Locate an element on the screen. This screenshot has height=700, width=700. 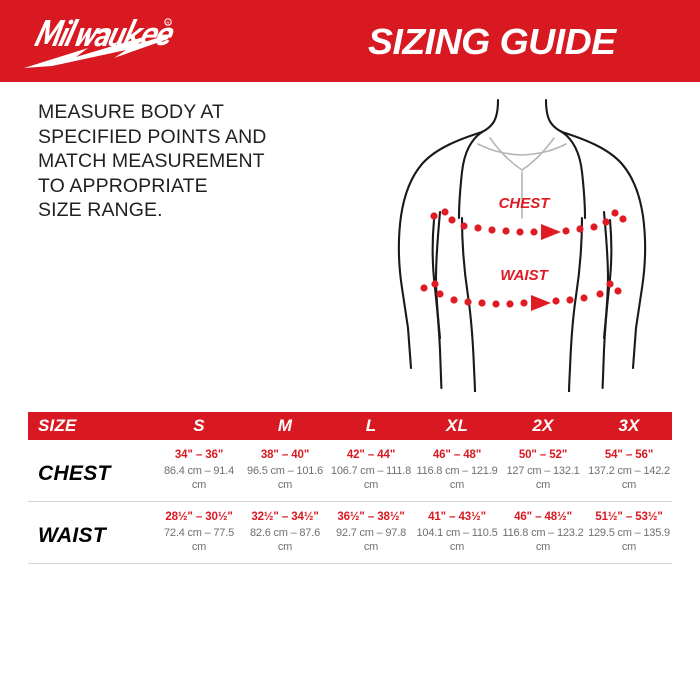
chest-cell-l: 42" – 44" 106.7 cm – 111.8 cm is located at coordinates (371, 470).